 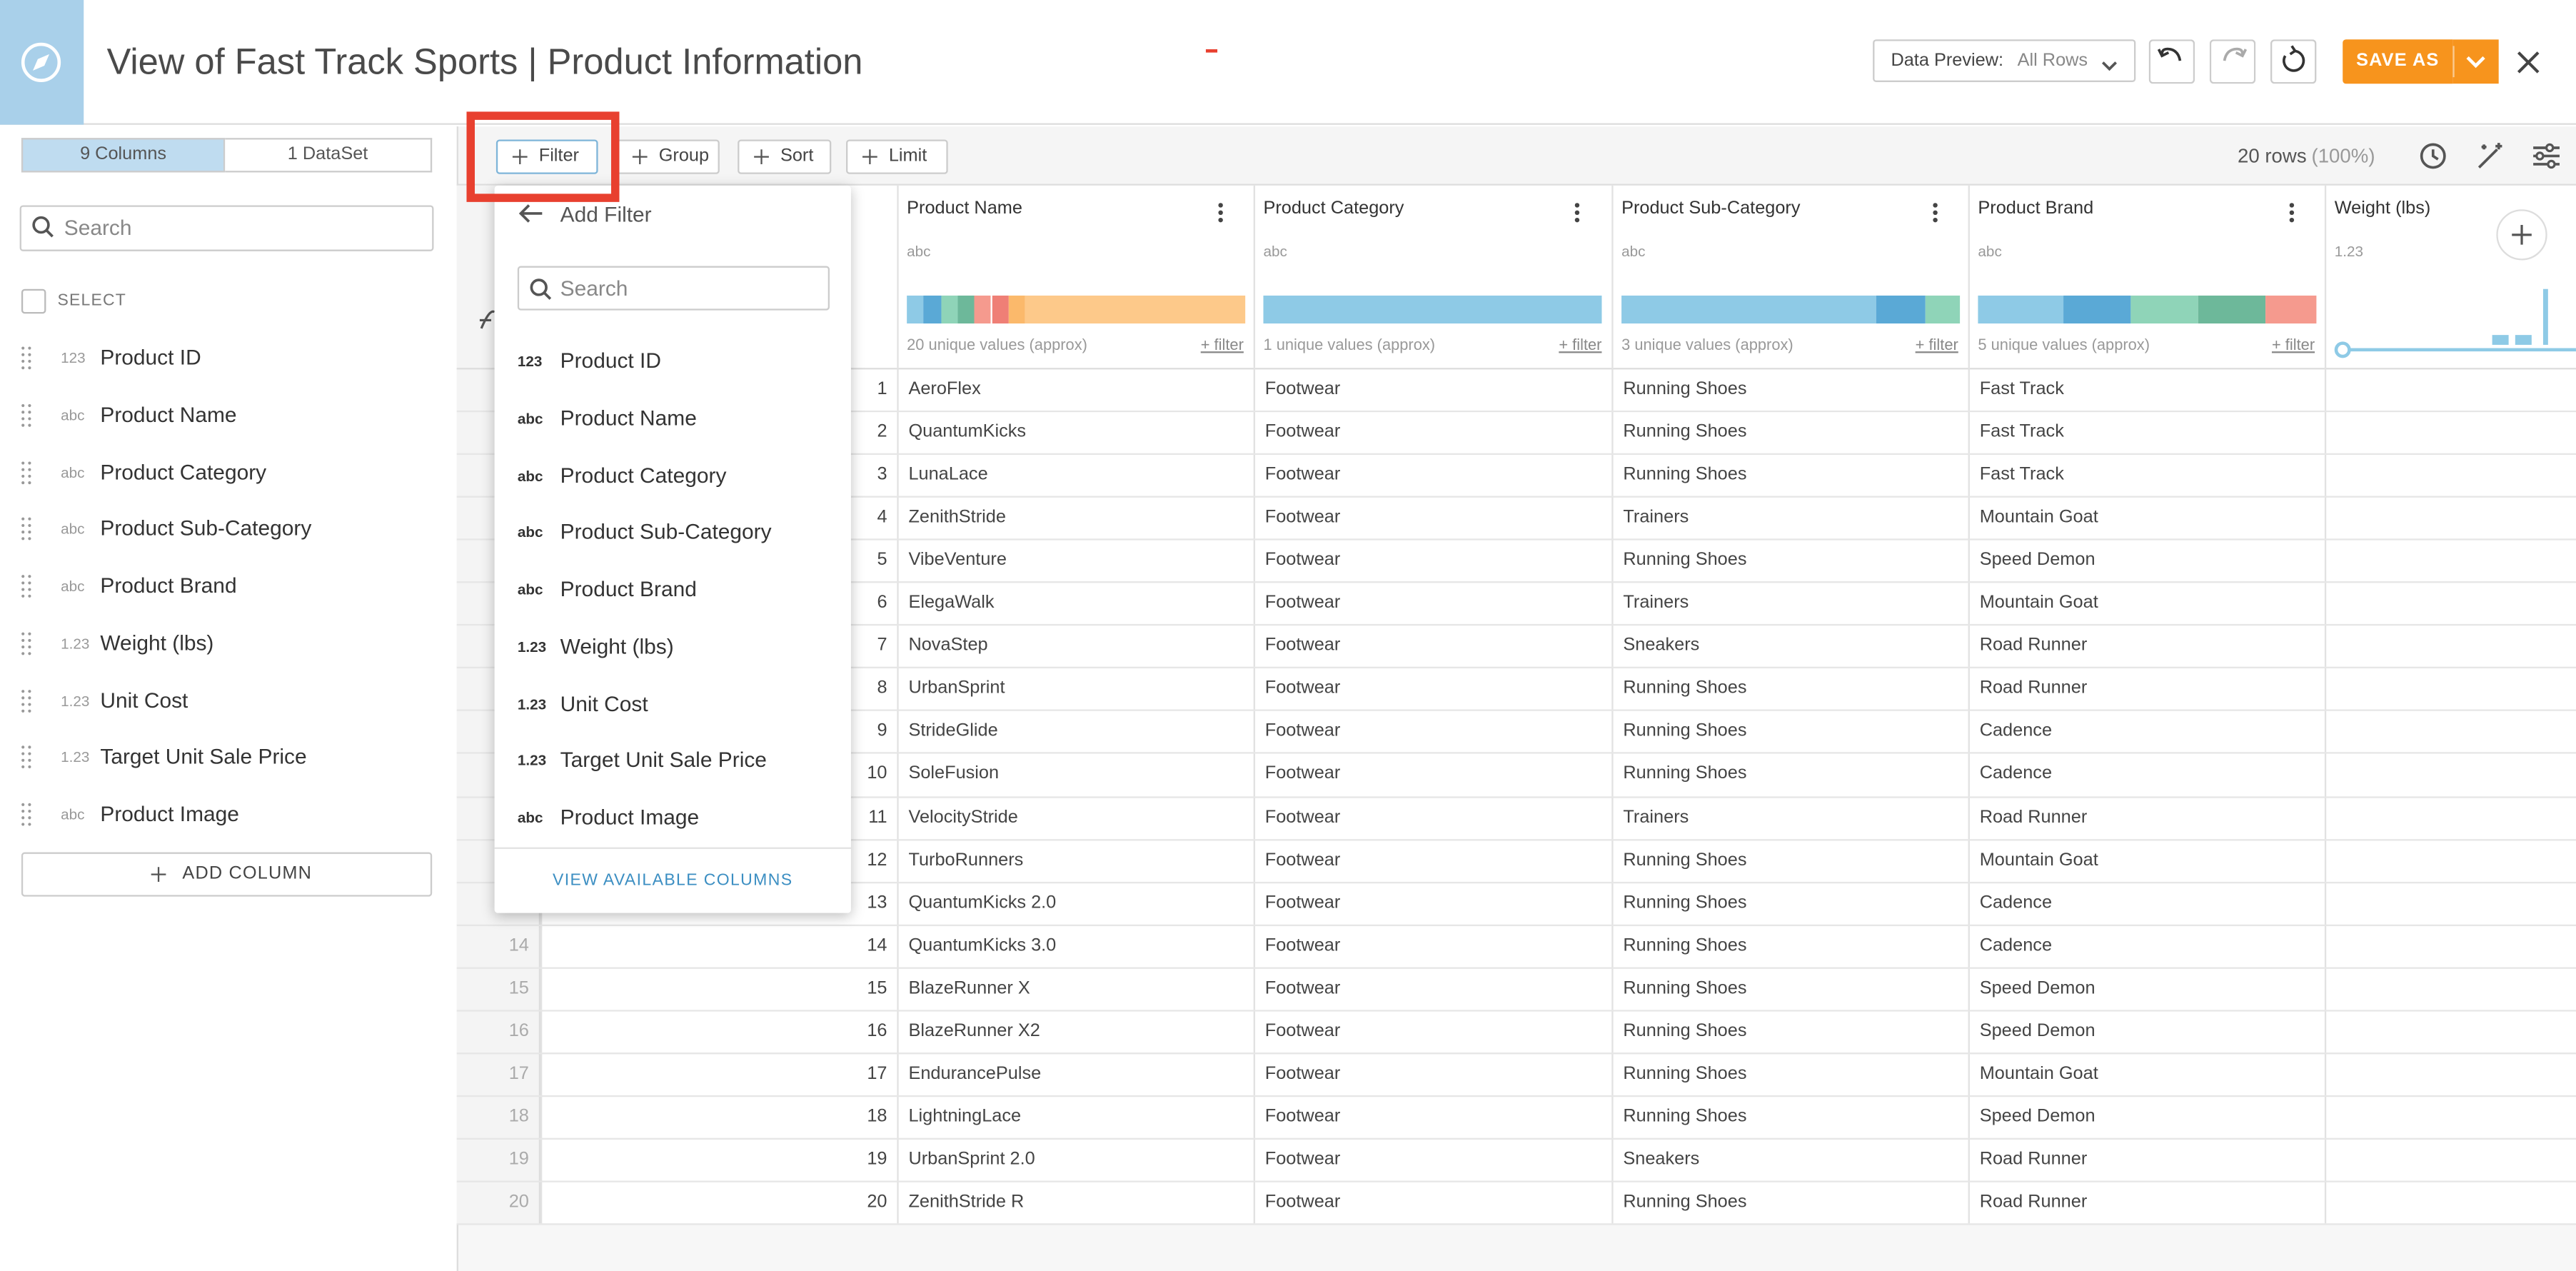 What do you see at coordinates (785, 156) in the screenshot?
I see `toolbar-button: Sort` at bounding box center [785, 156].